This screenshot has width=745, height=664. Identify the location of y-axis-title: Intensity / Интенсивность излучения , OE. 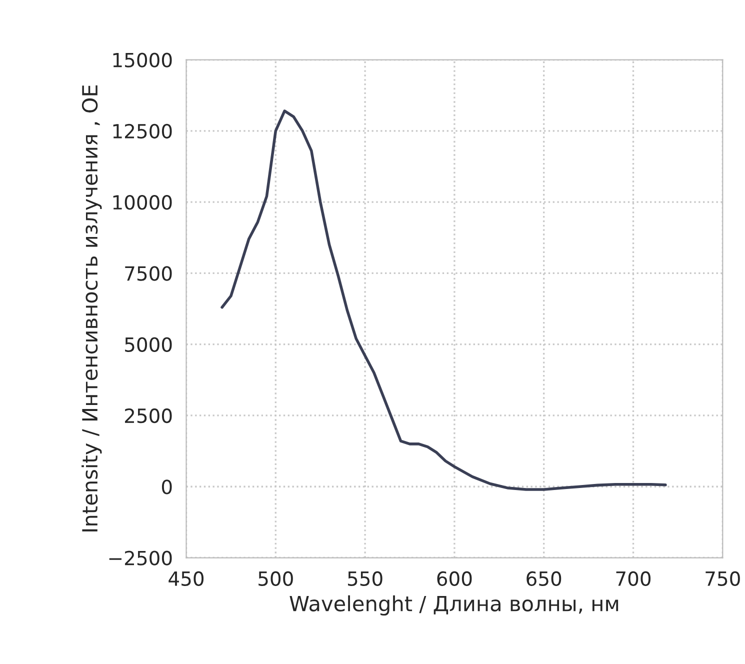
(92, 308).